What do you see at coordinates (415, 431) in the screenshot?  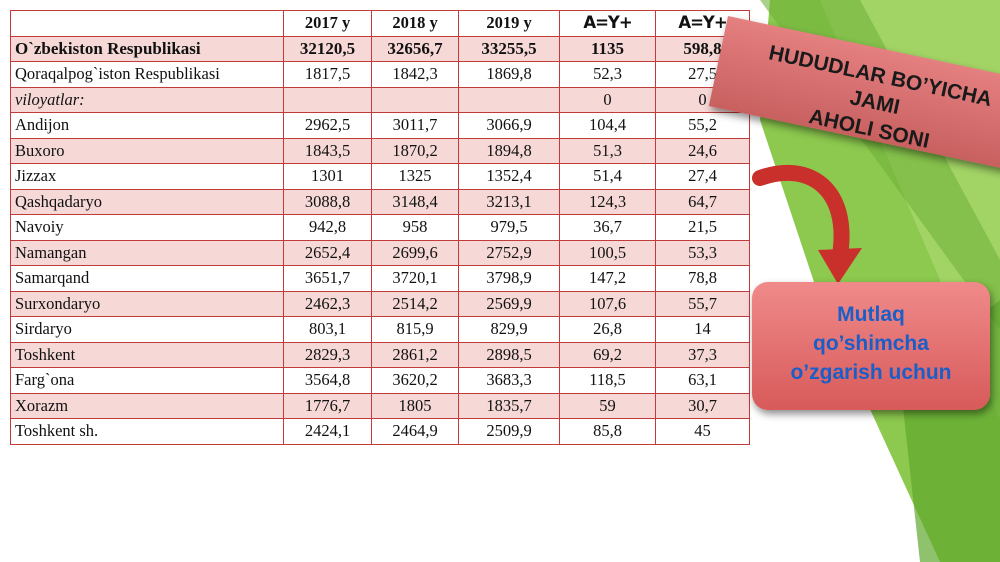 I see `value-cell: 2464,9` at bounding box center [415, 431].